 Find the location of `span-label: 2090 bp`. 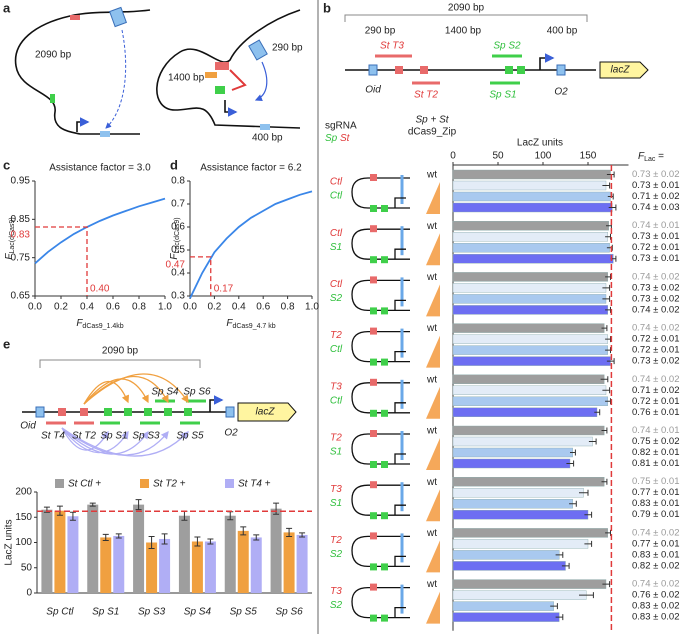

span-label: 2090 bp is located at coordinates (120, 351).